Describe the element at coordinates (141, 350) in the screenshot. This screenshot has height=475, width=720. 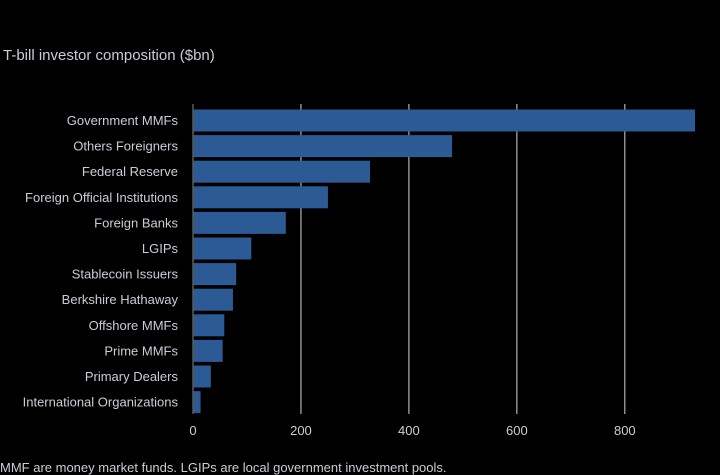
I see `category-label: Prime MMFs` at that location.